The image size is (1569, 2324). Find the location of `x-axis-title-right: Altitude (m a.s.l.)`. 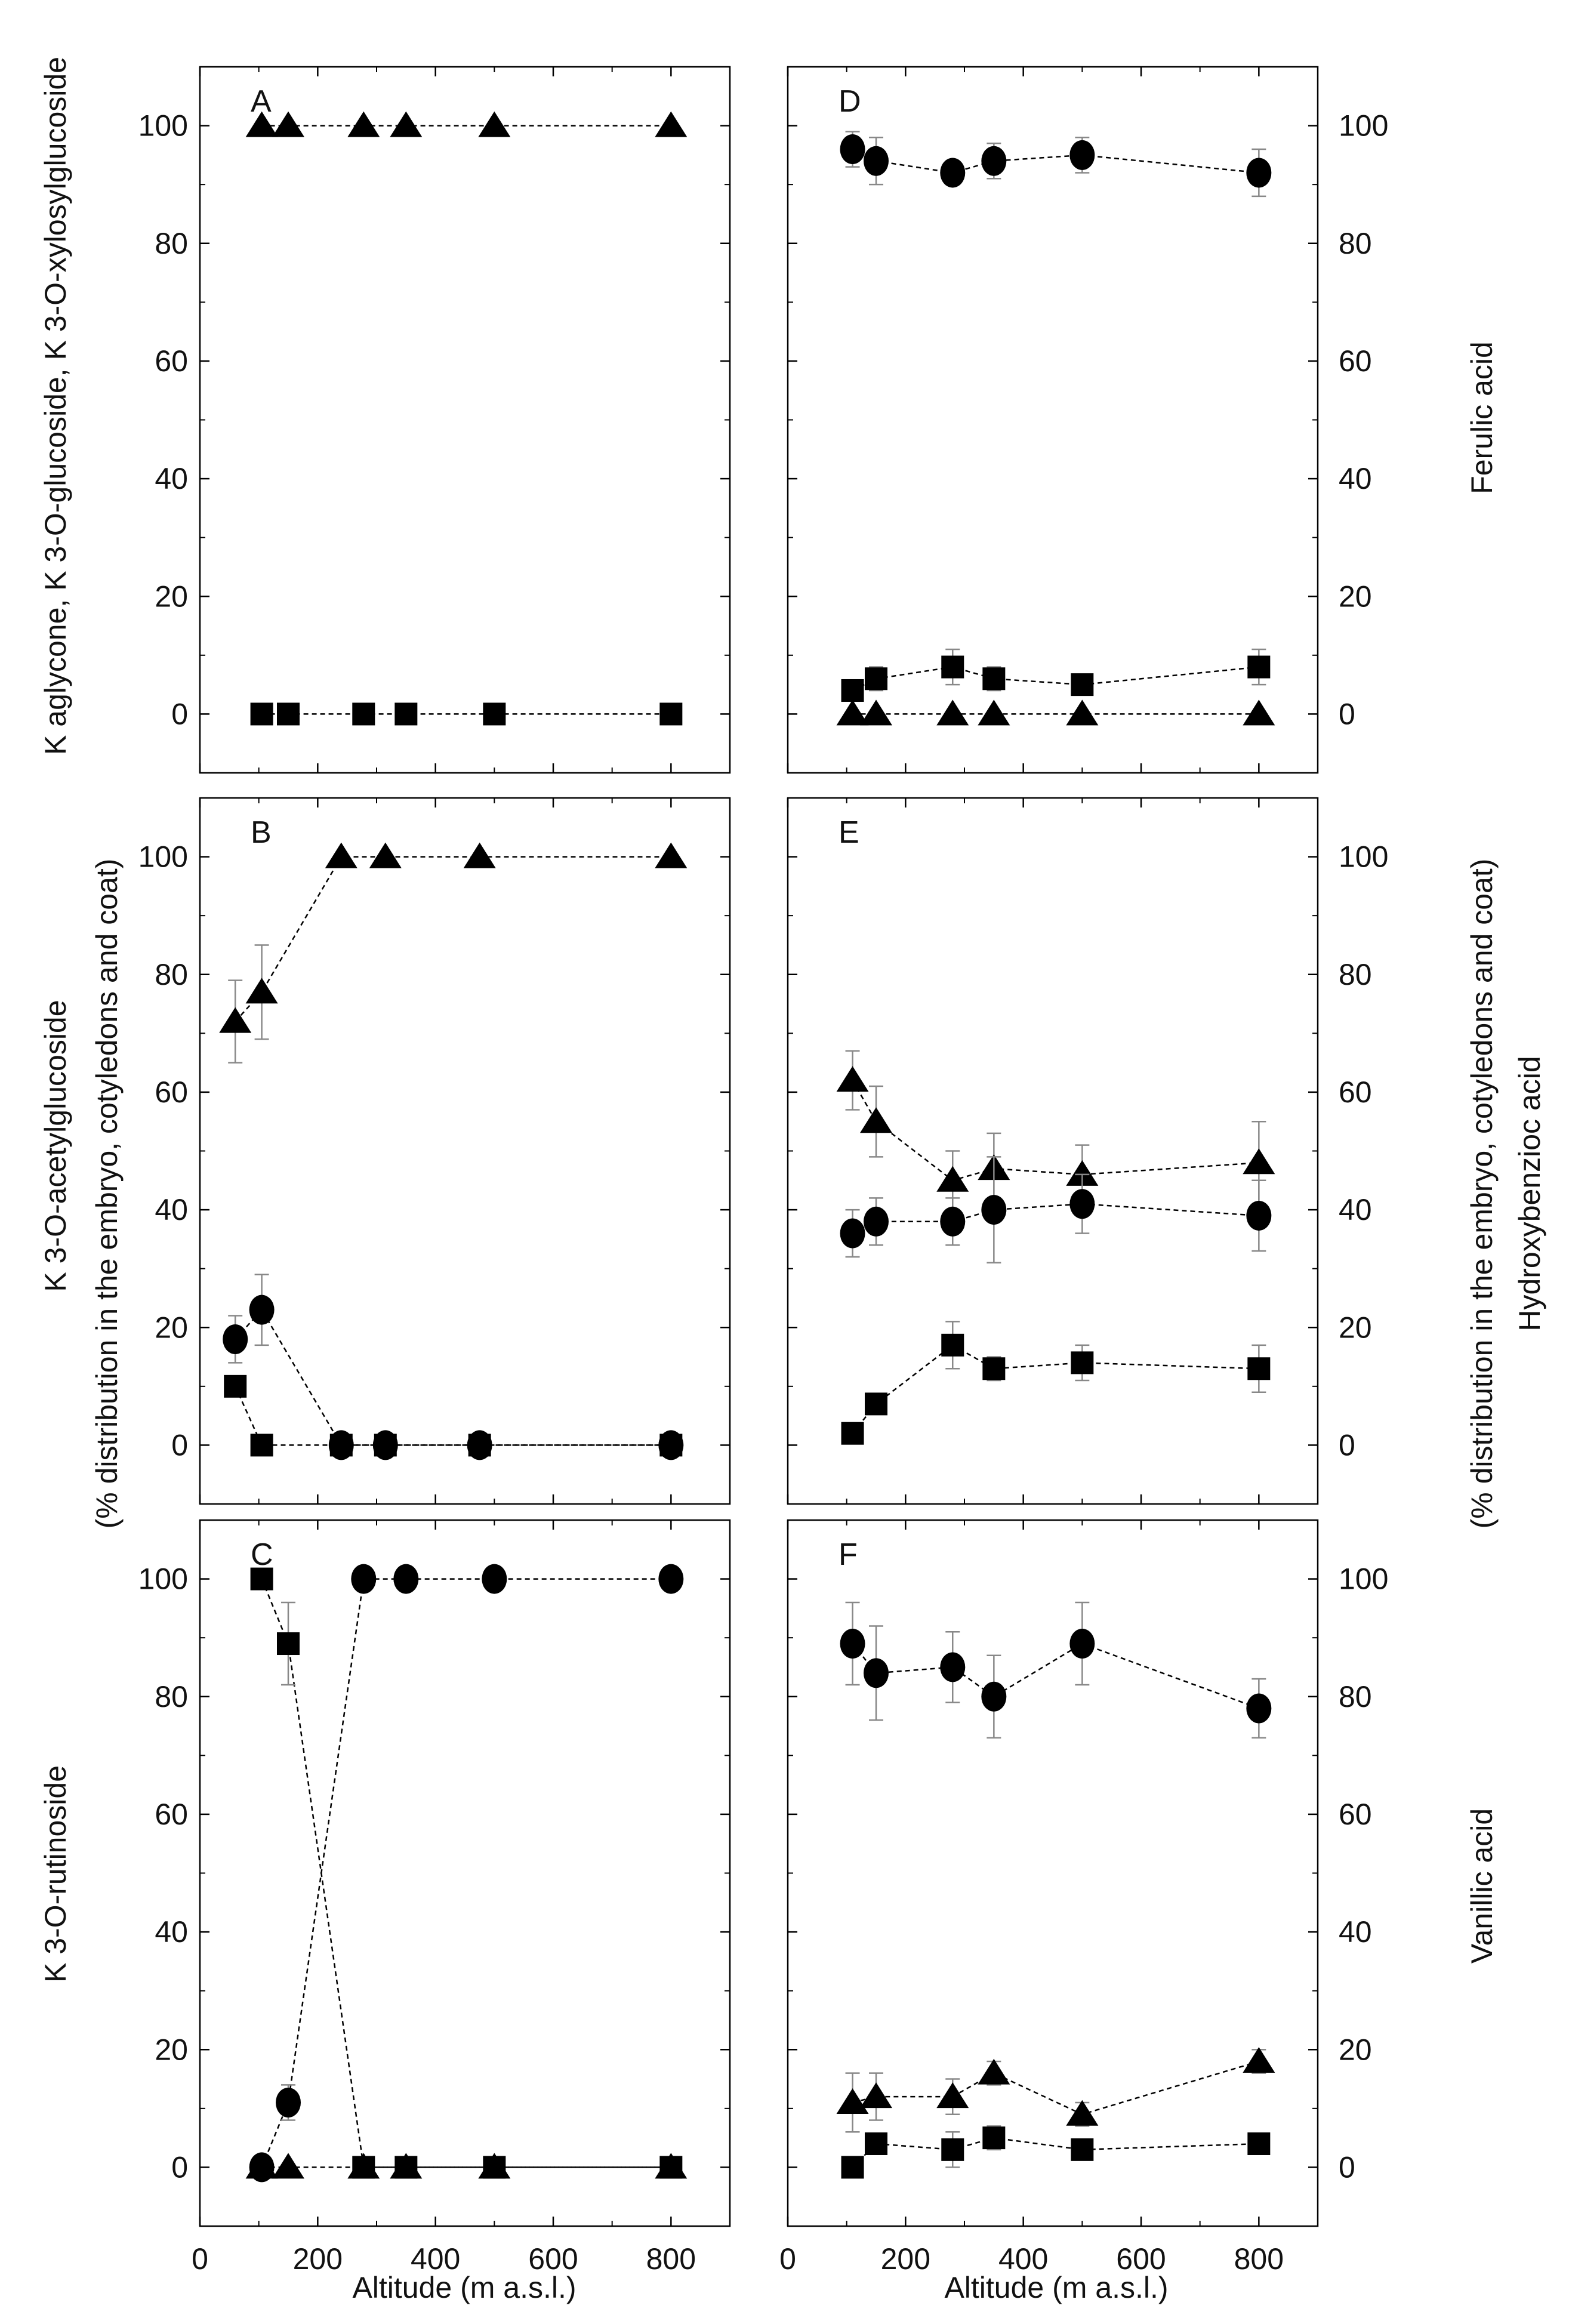

x-axis-title-right: Altitude (m a.s.l.) is located at coordinates (1056, 2287).